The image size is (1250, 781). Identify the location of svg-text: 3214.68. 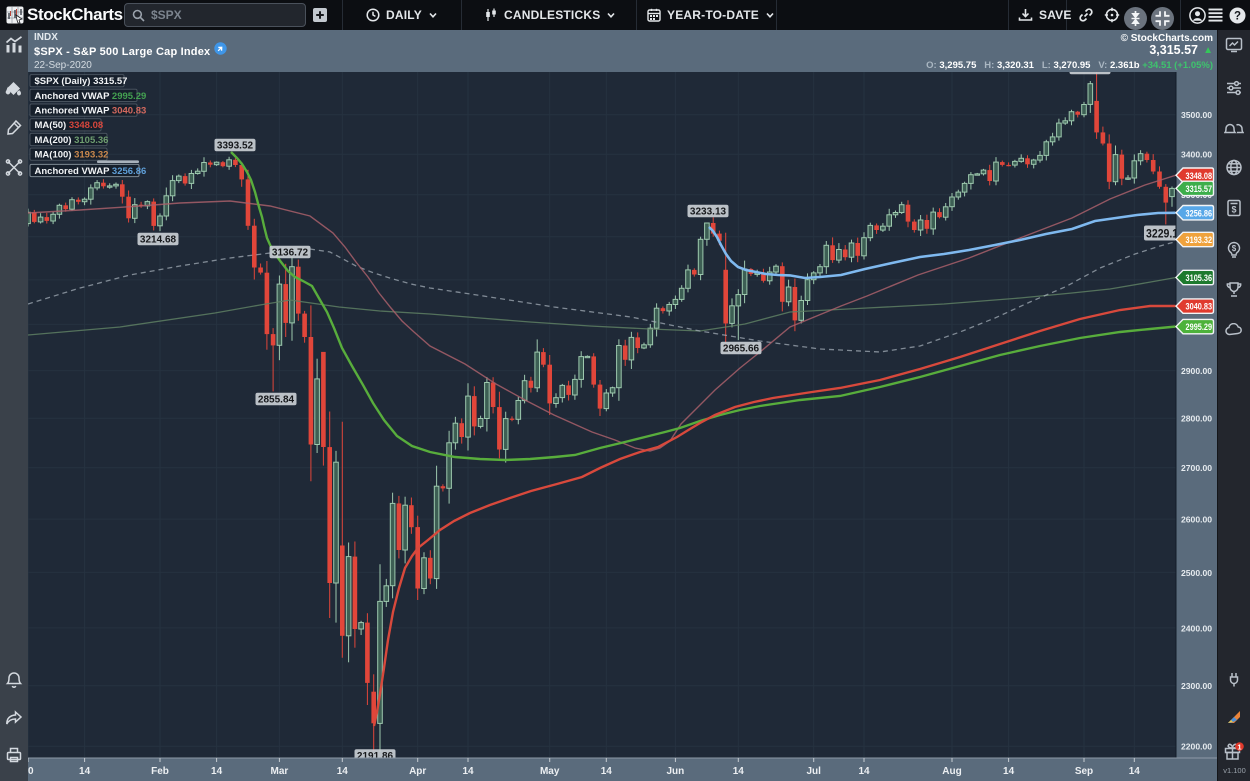
(158, 240).